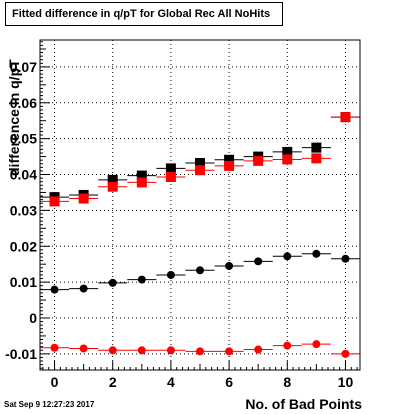  What do you see at coordinates (303, 404) in the screenshot?
I see `x-axis-label: No. of Bad Points` at bounding box center [303, 404].